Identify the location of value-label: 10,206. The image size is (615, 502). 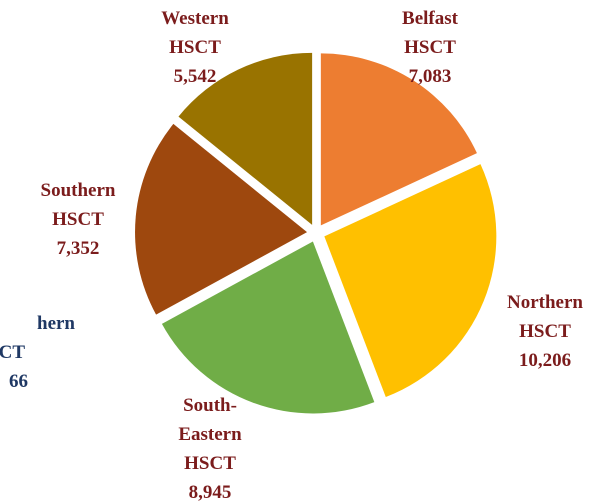
(545, 360).